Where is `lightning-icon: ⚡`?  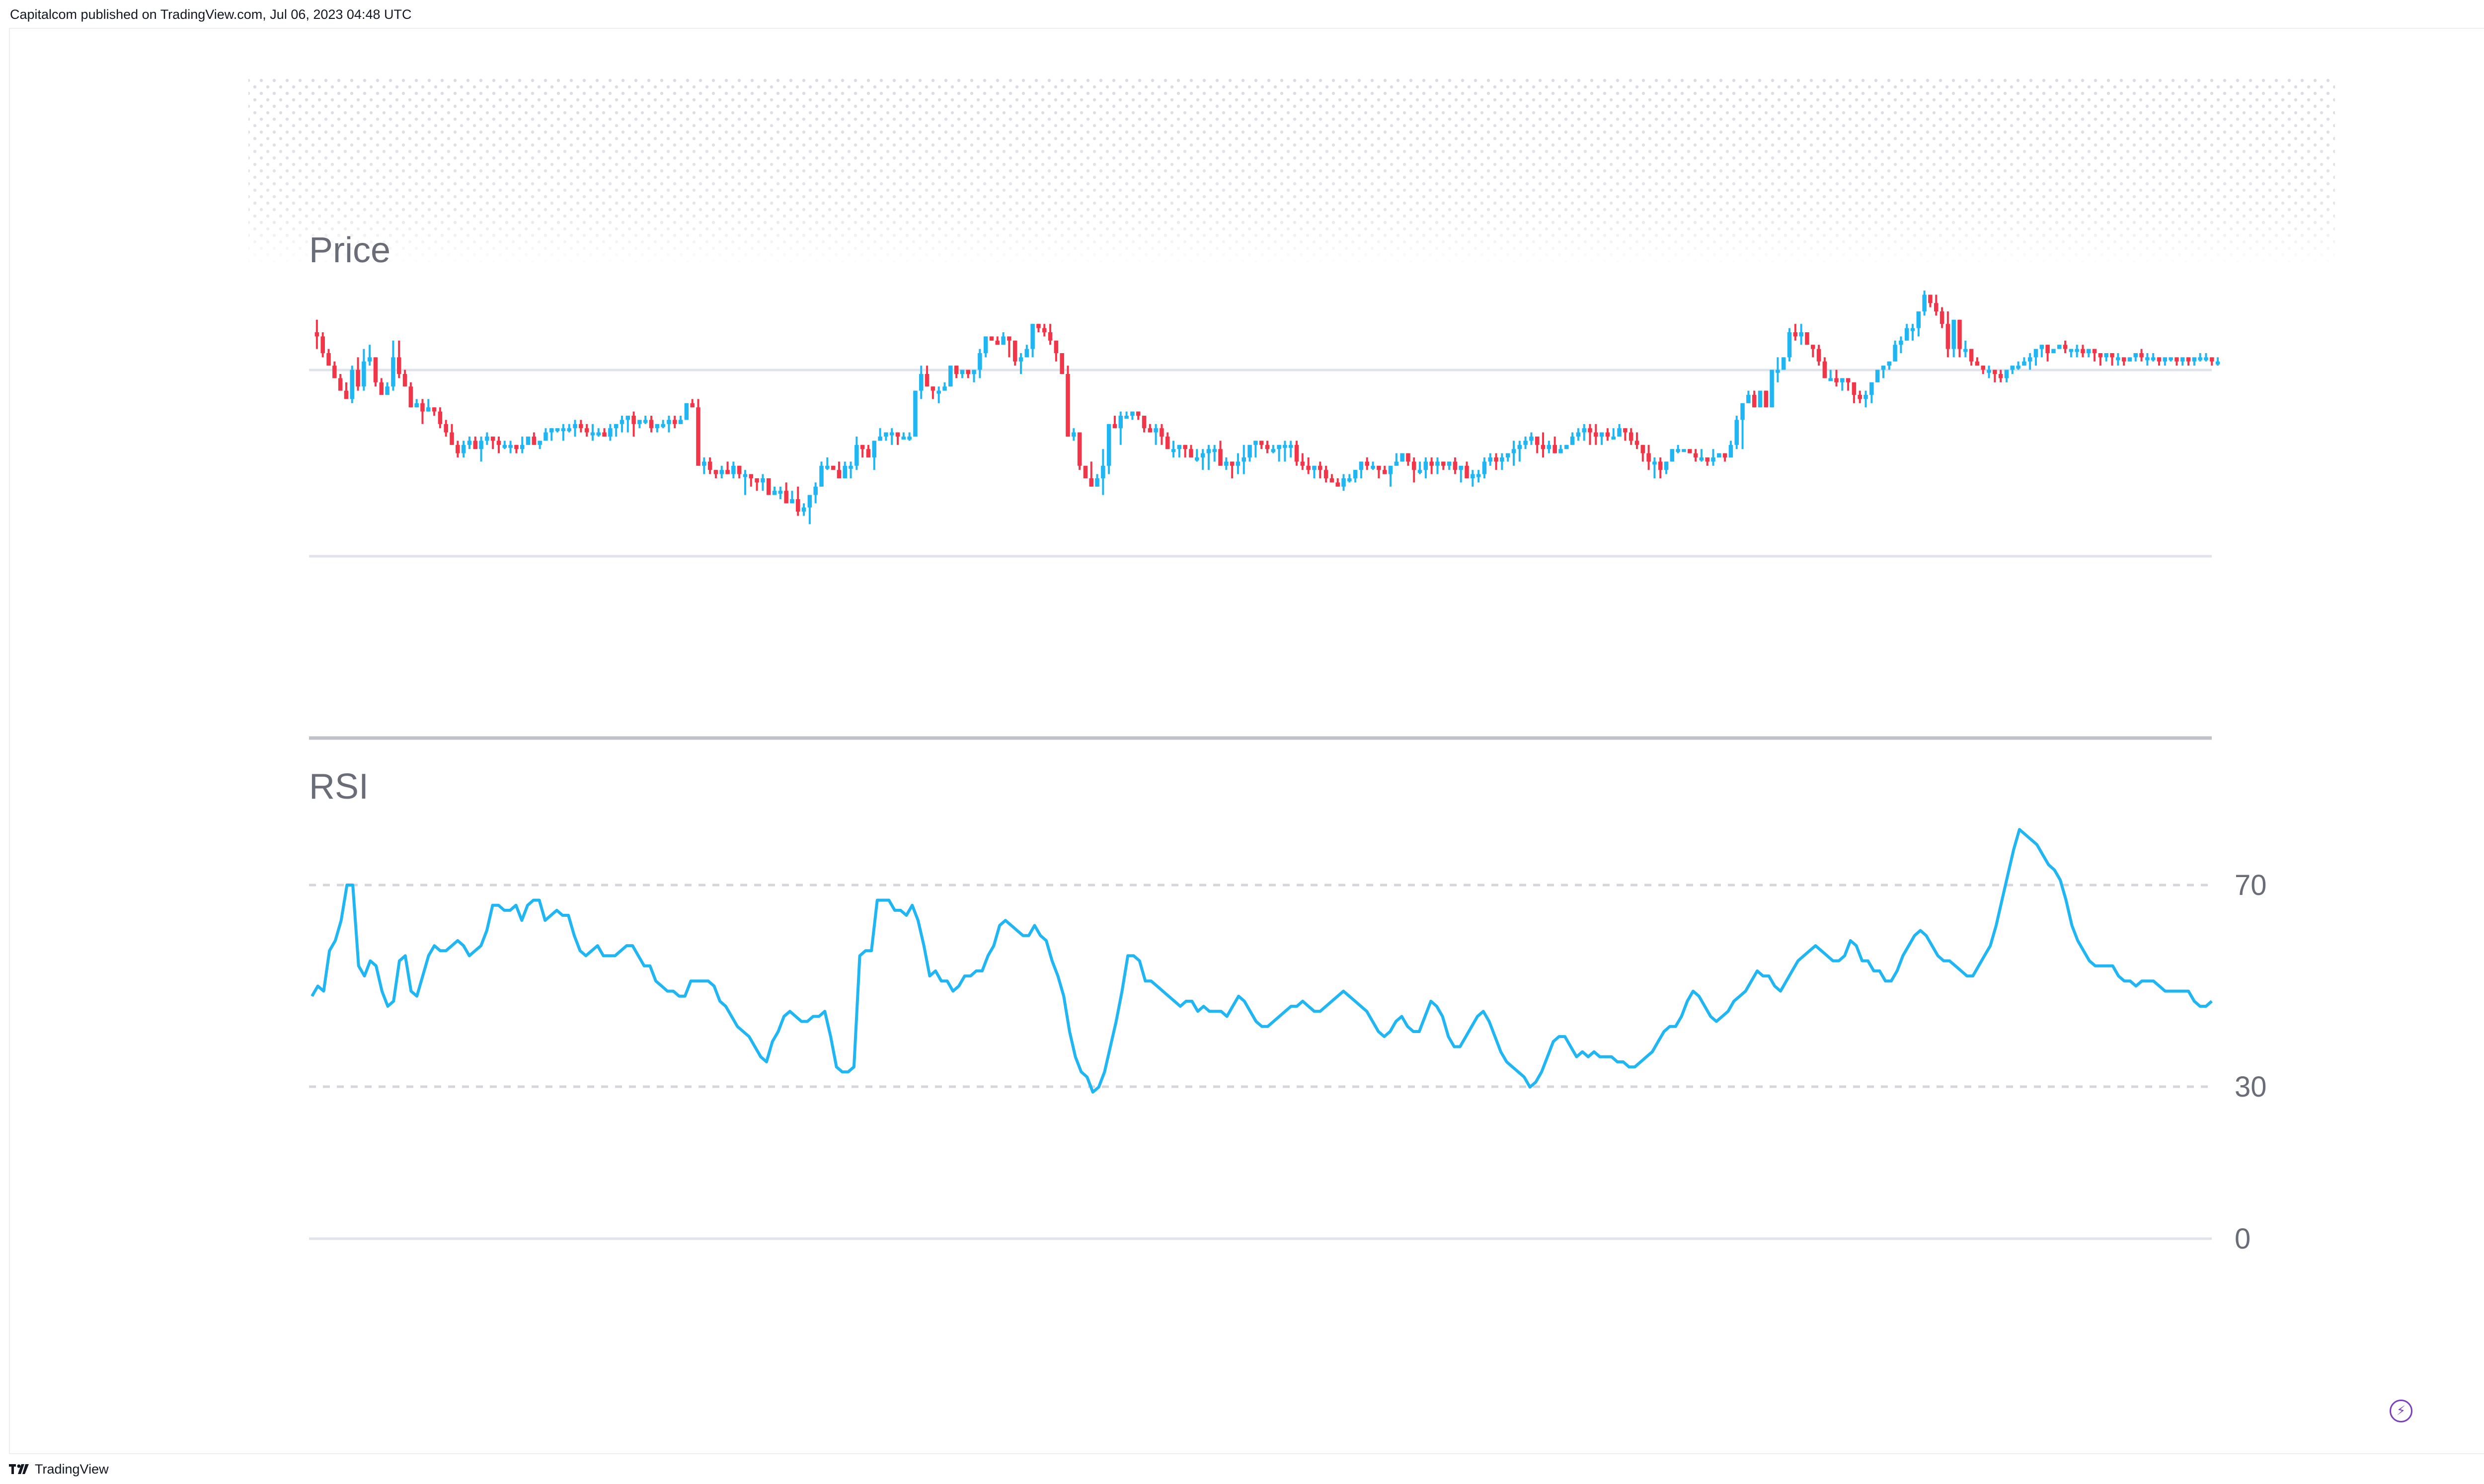
lightning-icon: ⚡ is located at coordinates (2401, 1411).